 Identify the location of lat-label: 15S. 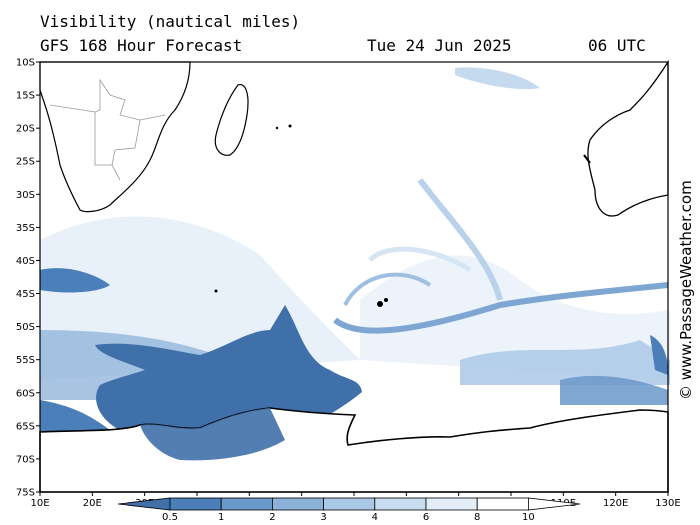
(25, 96).